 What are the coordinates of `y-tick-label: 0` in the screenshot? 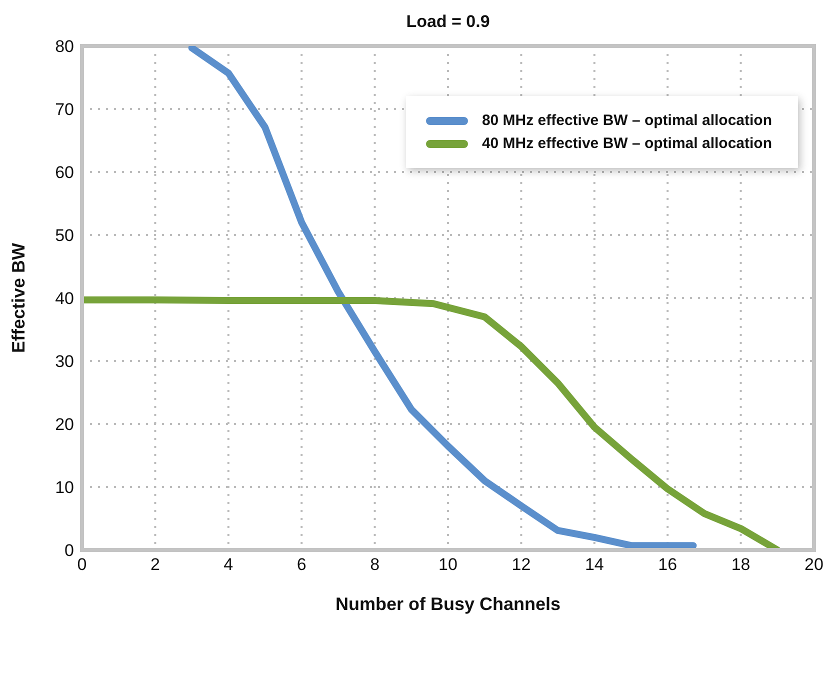 It's located at (69, 550).